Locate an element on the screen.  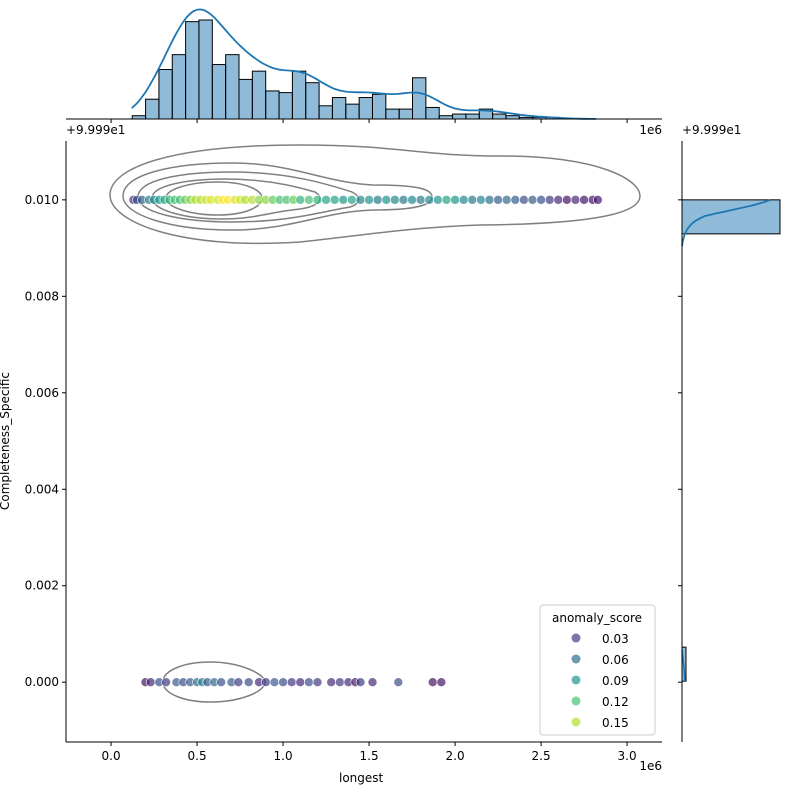
x-axis-label: longest is located at coordinates (361, 778).